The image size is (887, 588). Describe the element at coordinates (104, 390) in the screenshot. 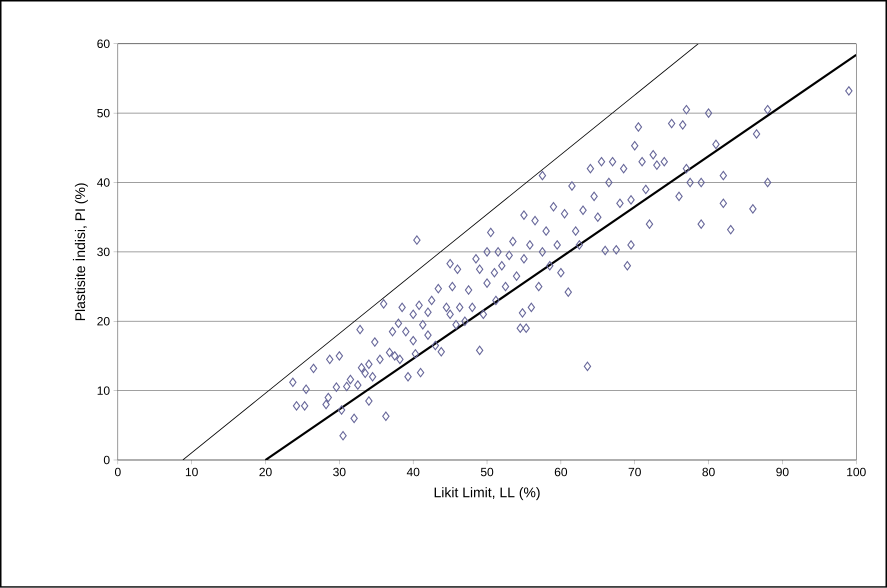

I see `y-tick-label: 10` at that location.